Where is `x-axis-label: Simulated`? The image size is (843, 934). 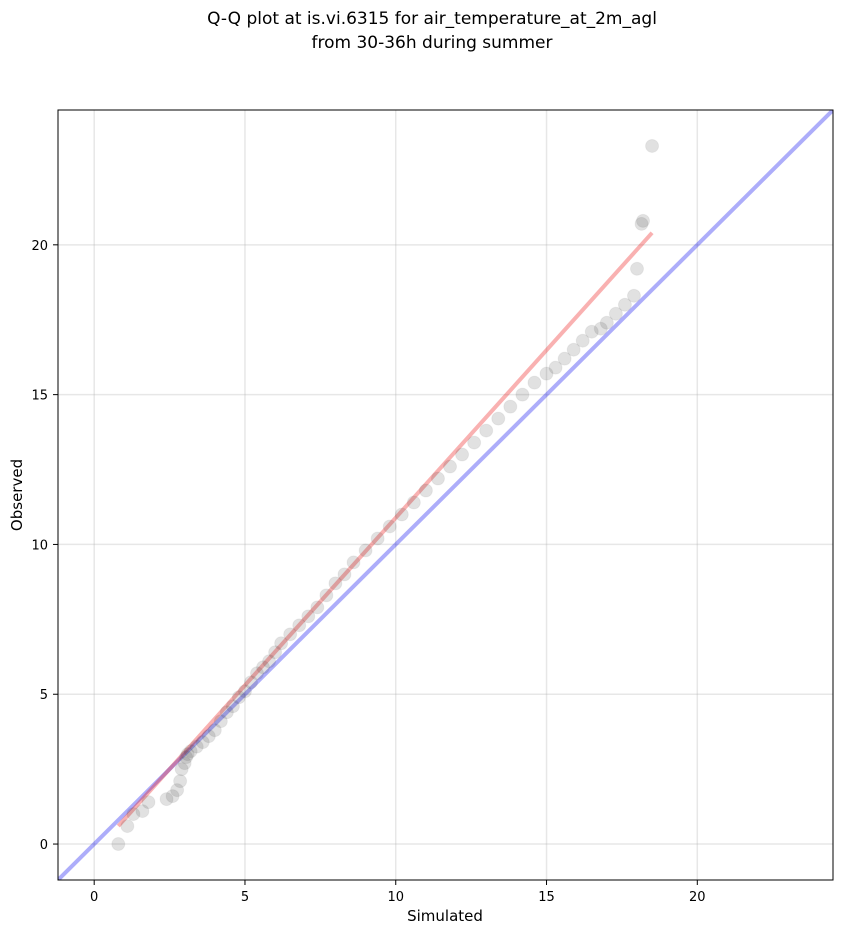
x-axis-label: Simulated is located at coordinates (445, 916).